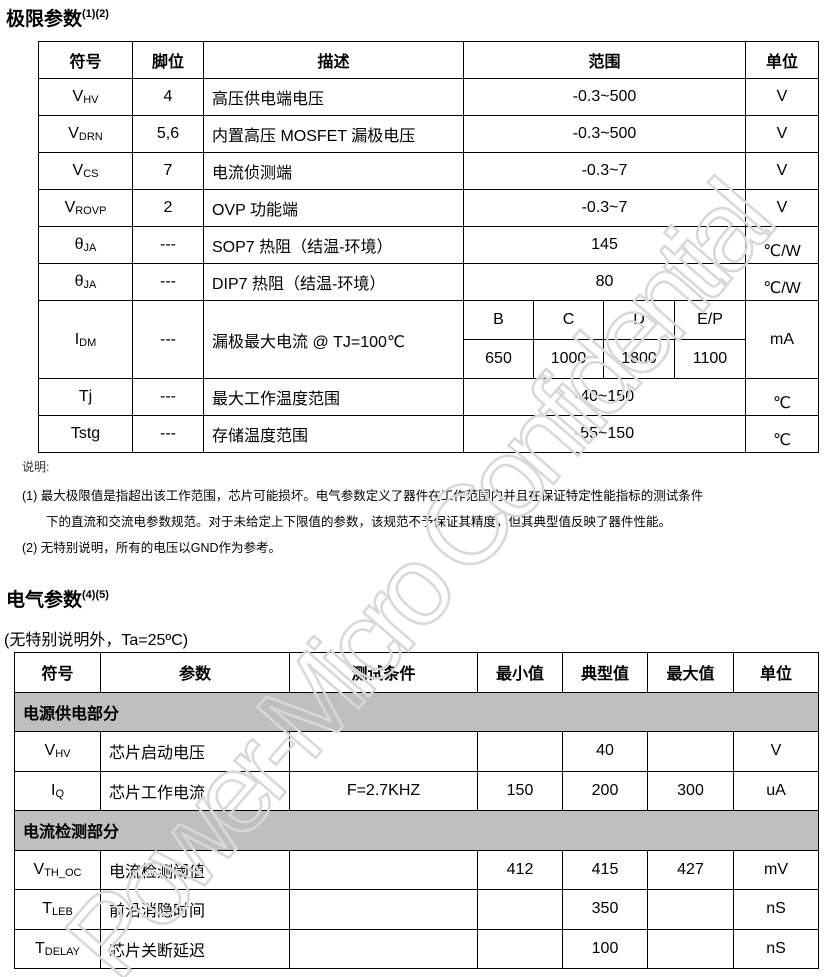 The width and height of the screenshot is (834, 977). I want to click on note-2: (2) 无特别说明，所有的电压以GND作为参考。, so click(152, 548).